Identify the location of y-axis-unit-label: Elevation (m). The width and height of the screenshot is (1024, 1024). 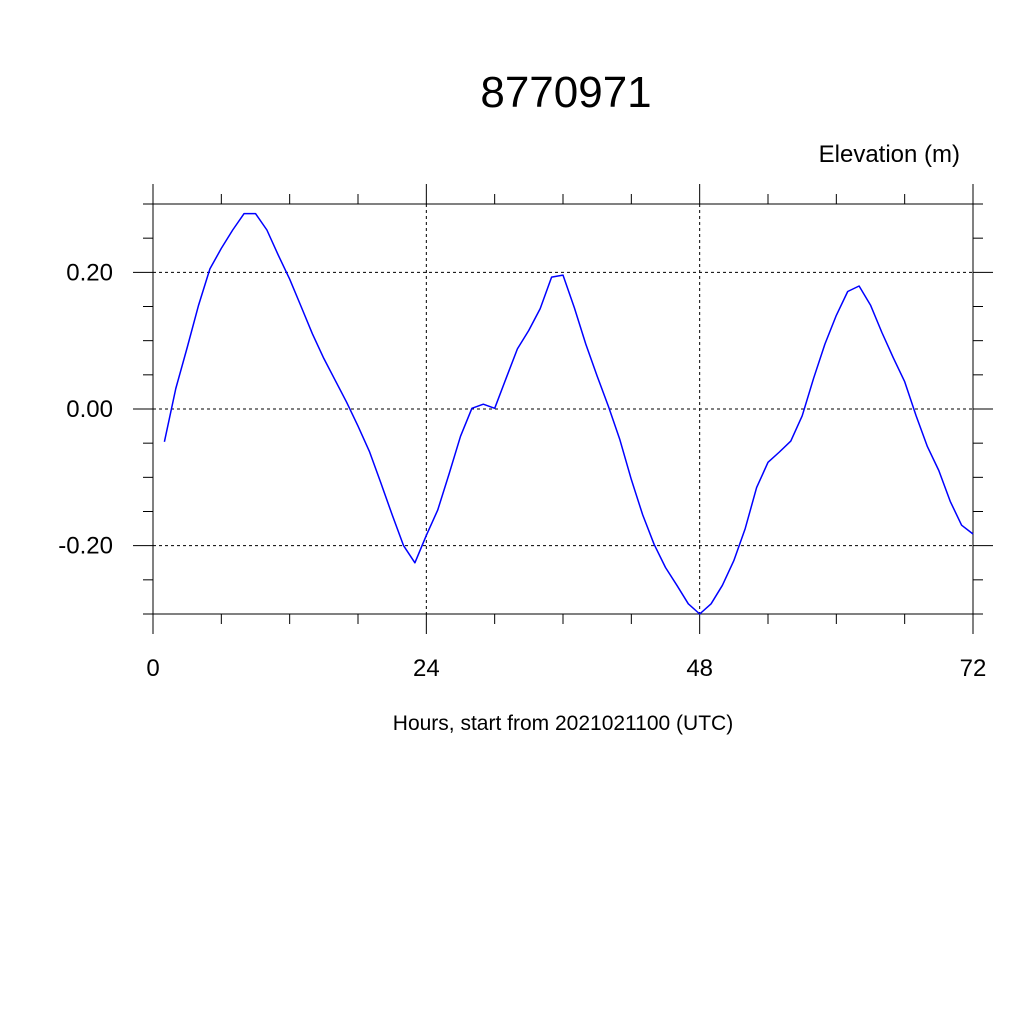
(889, 154).